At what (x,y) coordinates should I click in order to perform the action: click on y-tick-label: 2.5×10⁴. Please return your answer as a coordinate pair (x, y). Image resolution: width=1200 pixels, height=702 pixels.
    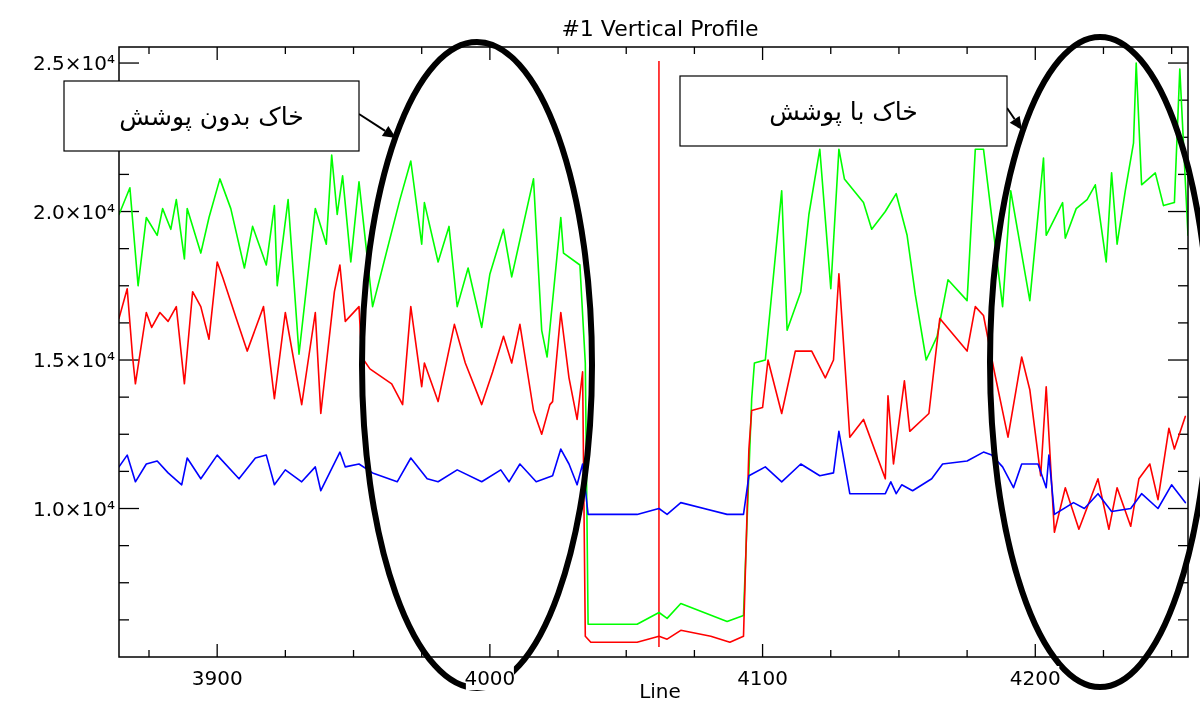
    Looking at the image, I should click on (73, 63).